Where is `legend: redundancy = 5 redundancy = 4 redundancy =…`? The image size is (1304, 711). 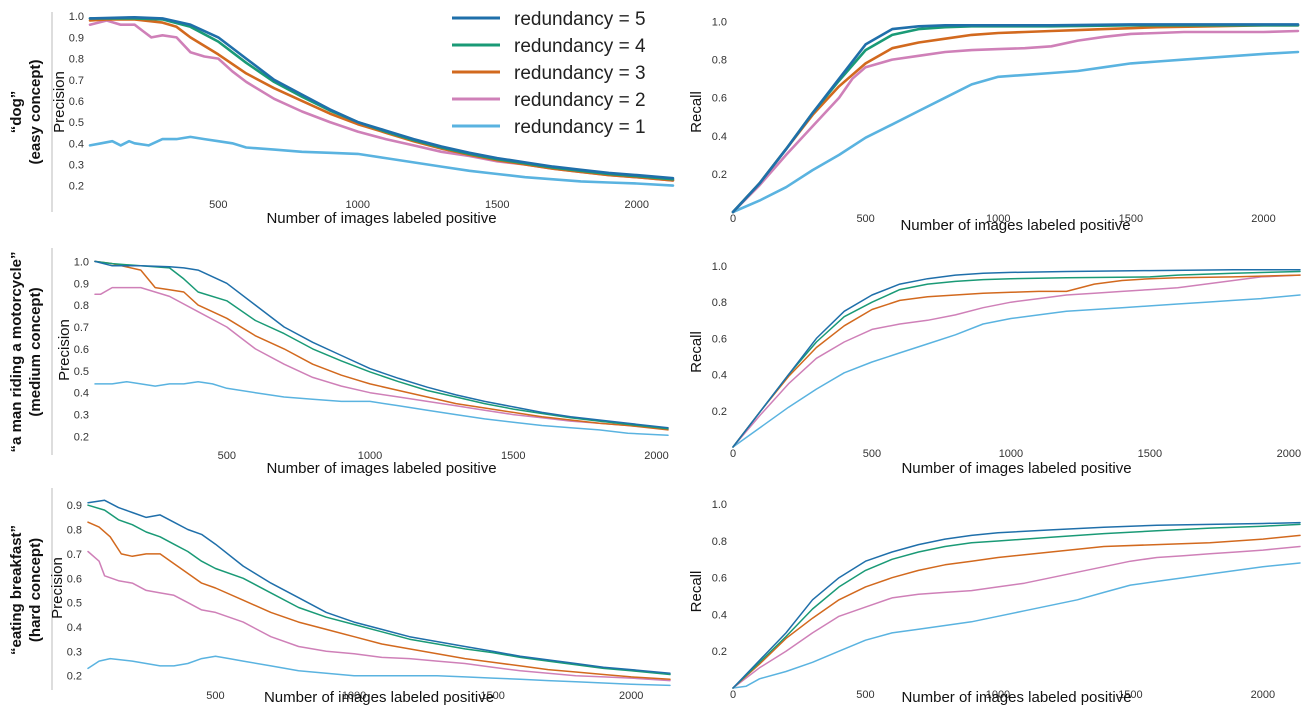 legend: redundancy = 5 redundancy = 4 redundancy =… is located at coordinates (549, 73).